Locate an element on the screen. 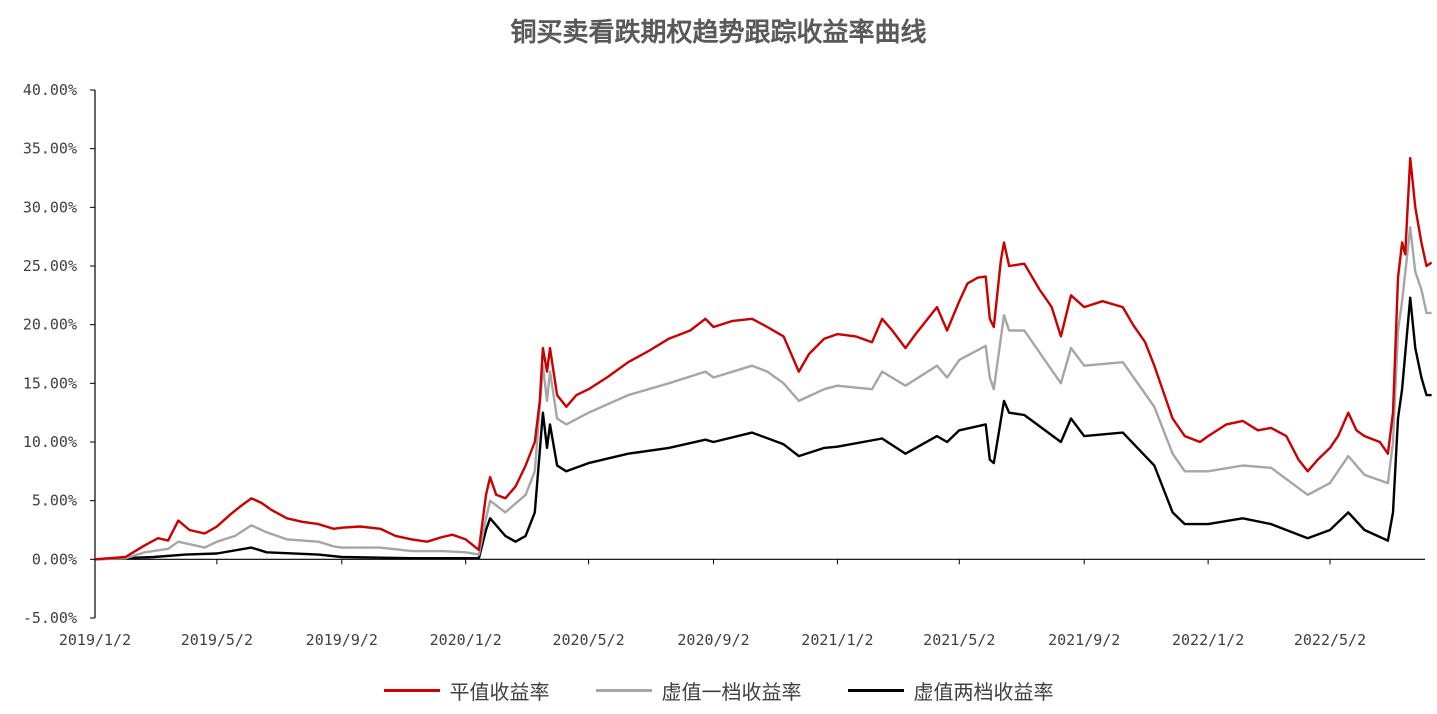 The height and width of the screenshot is (714, 1437). y-tick-label: 30.00% is located at coordinates (50, 207).